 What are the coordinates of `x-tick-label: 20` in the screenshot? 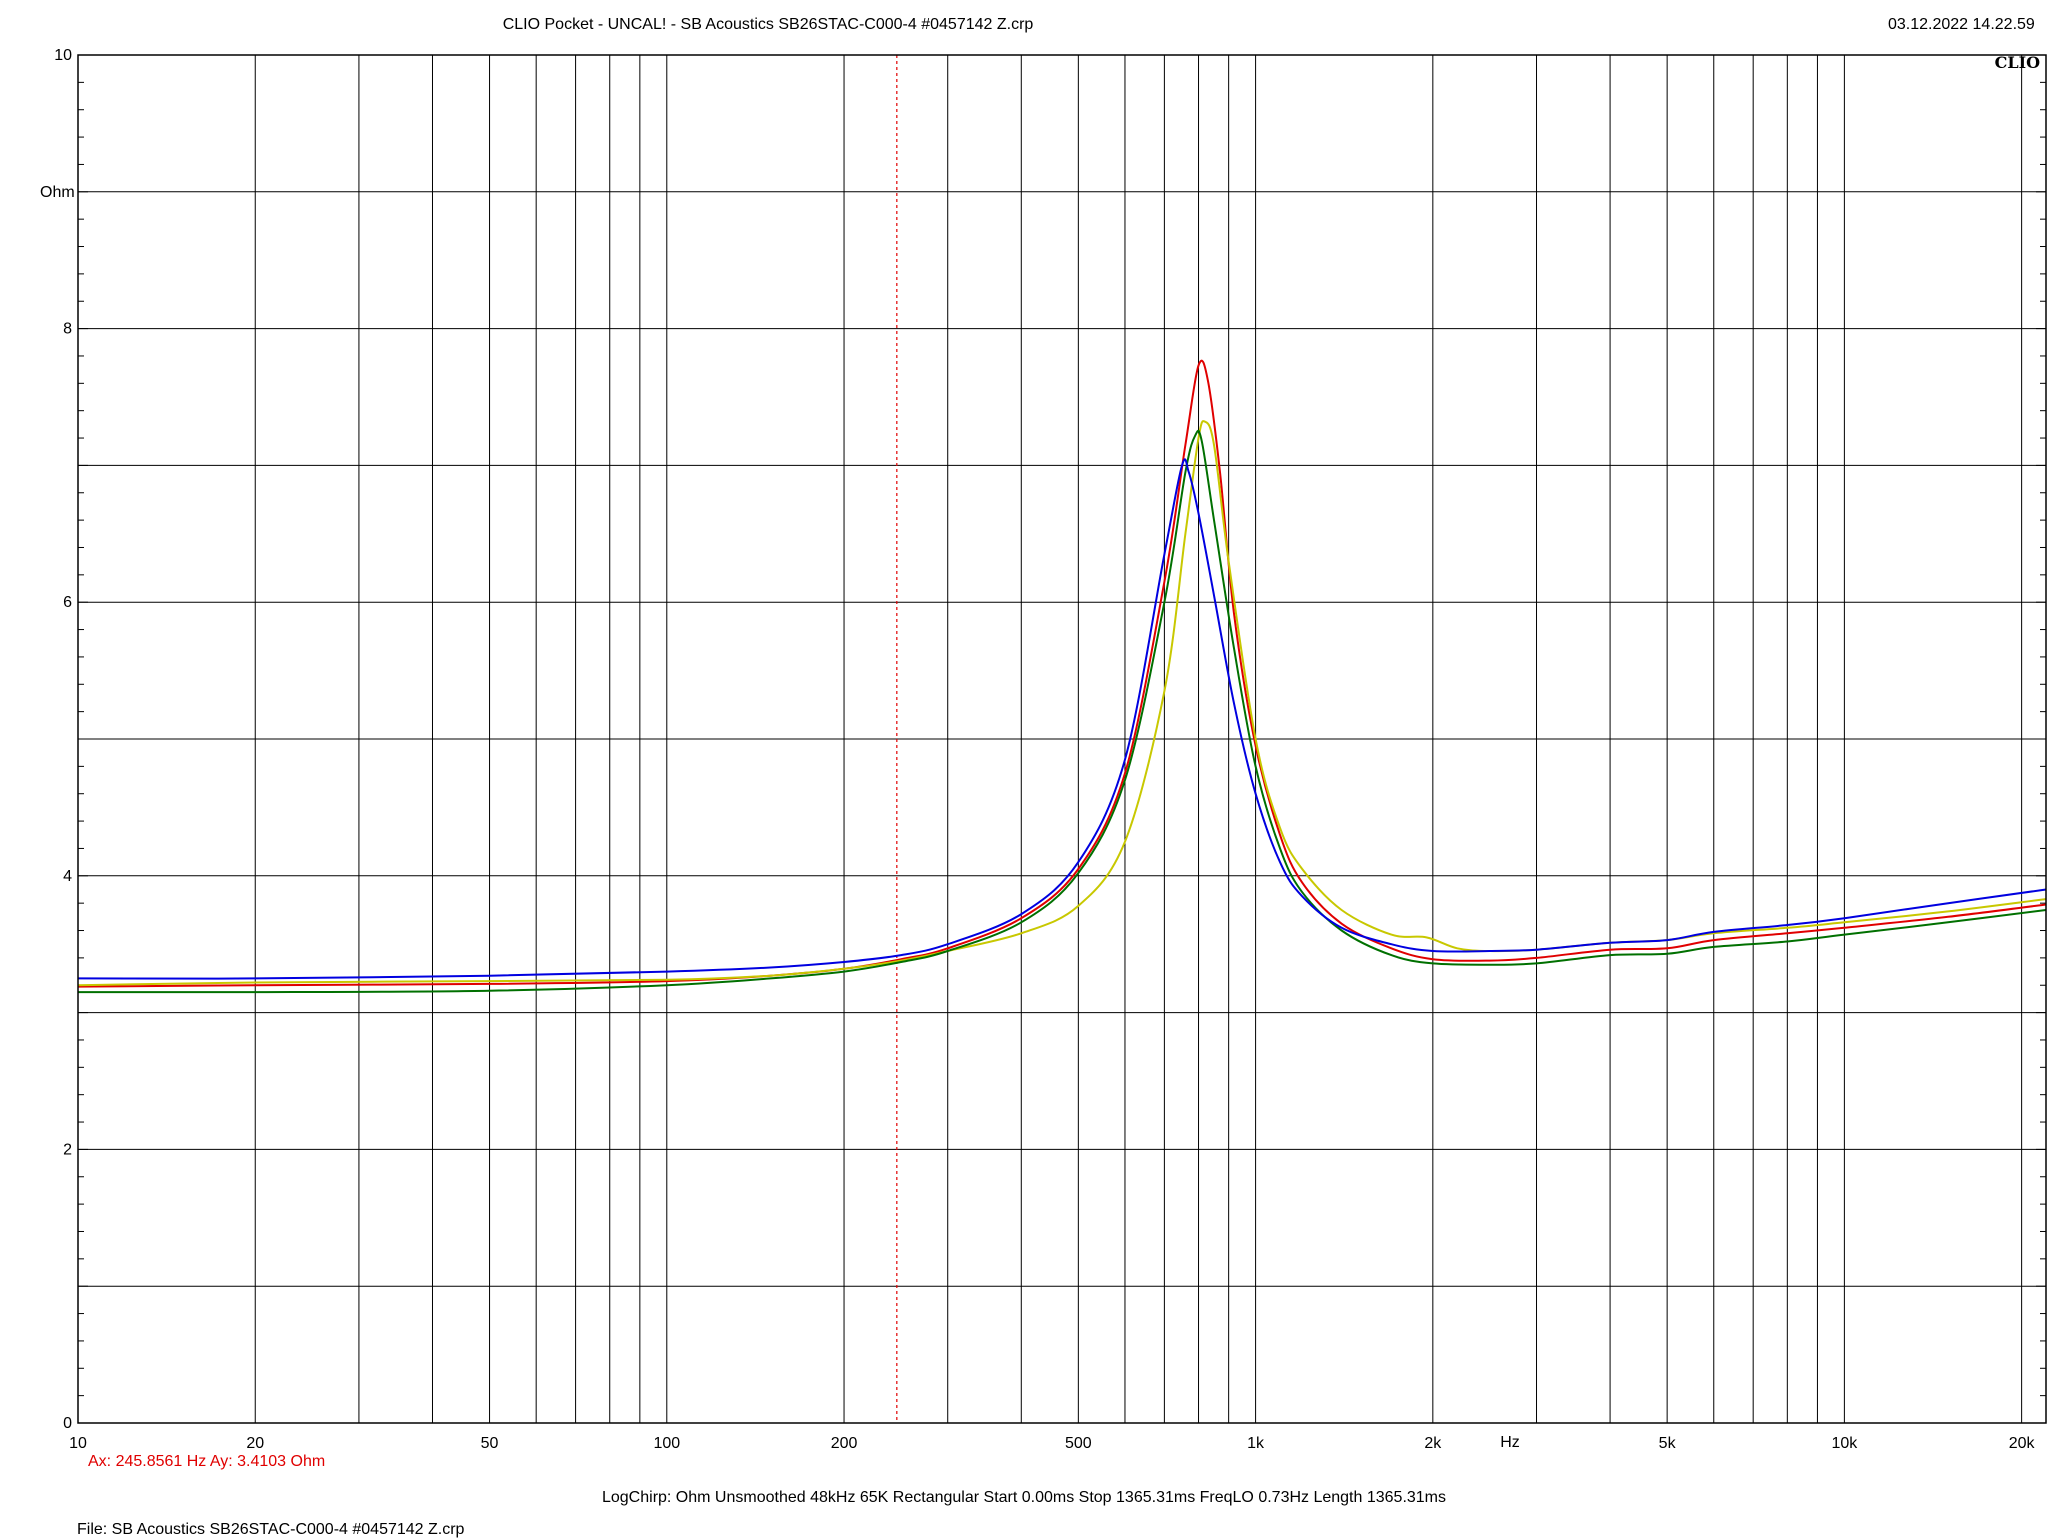 It's located at (255, 1443).